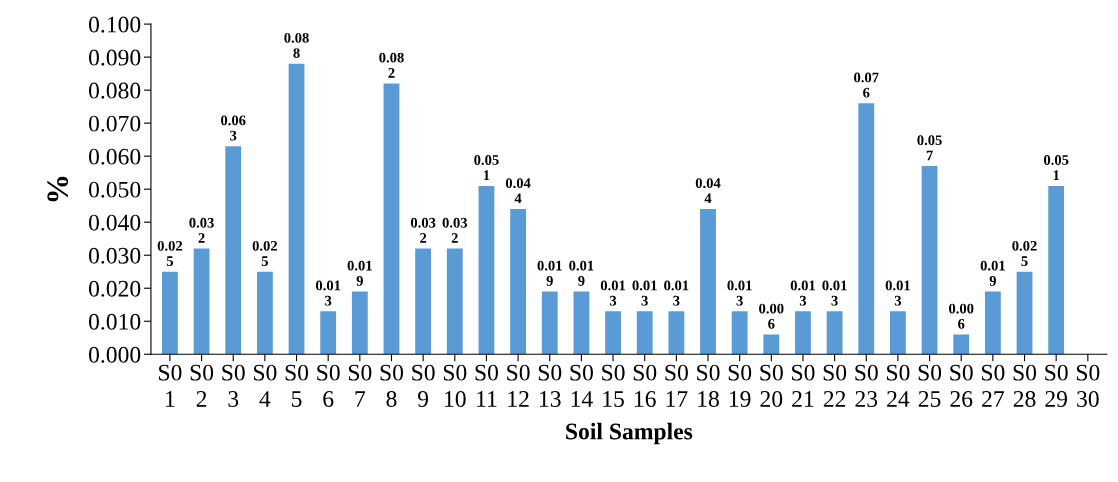 This screenshot has width=1118, height=482. I want to click on x-tick-label: S0 27, so click(993, 385).